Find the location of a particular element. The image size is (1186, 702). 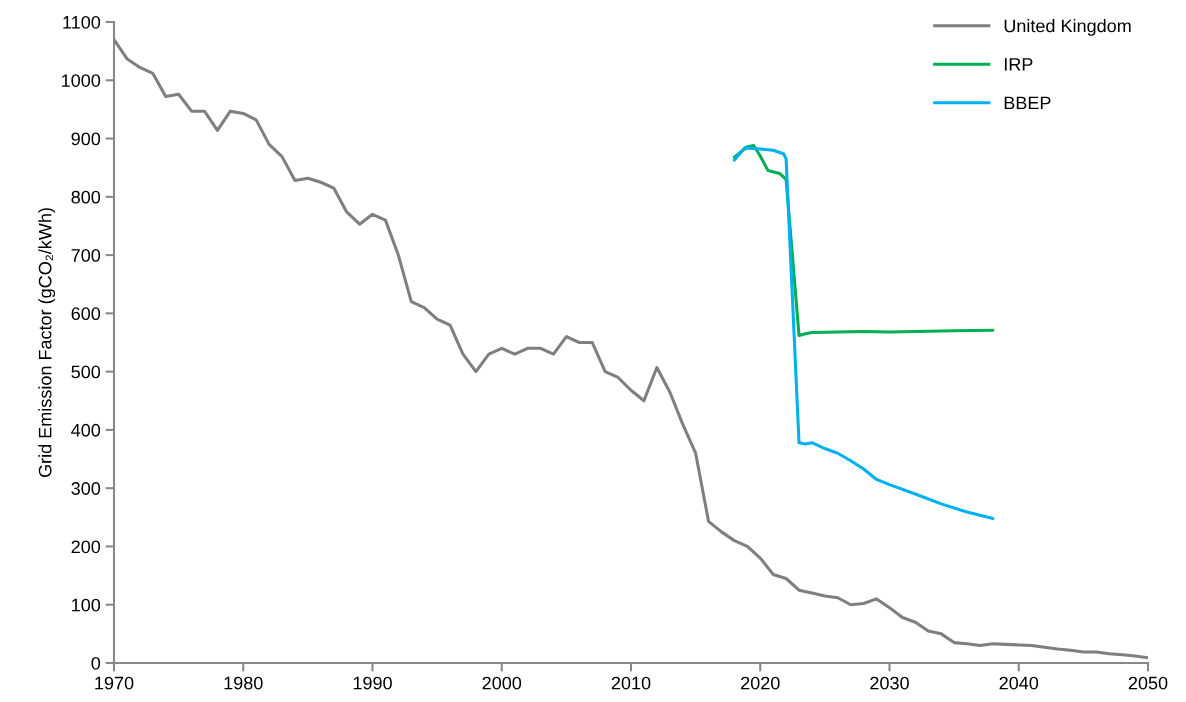

y-tick-label: 900 is located at coordinates (86, 139).